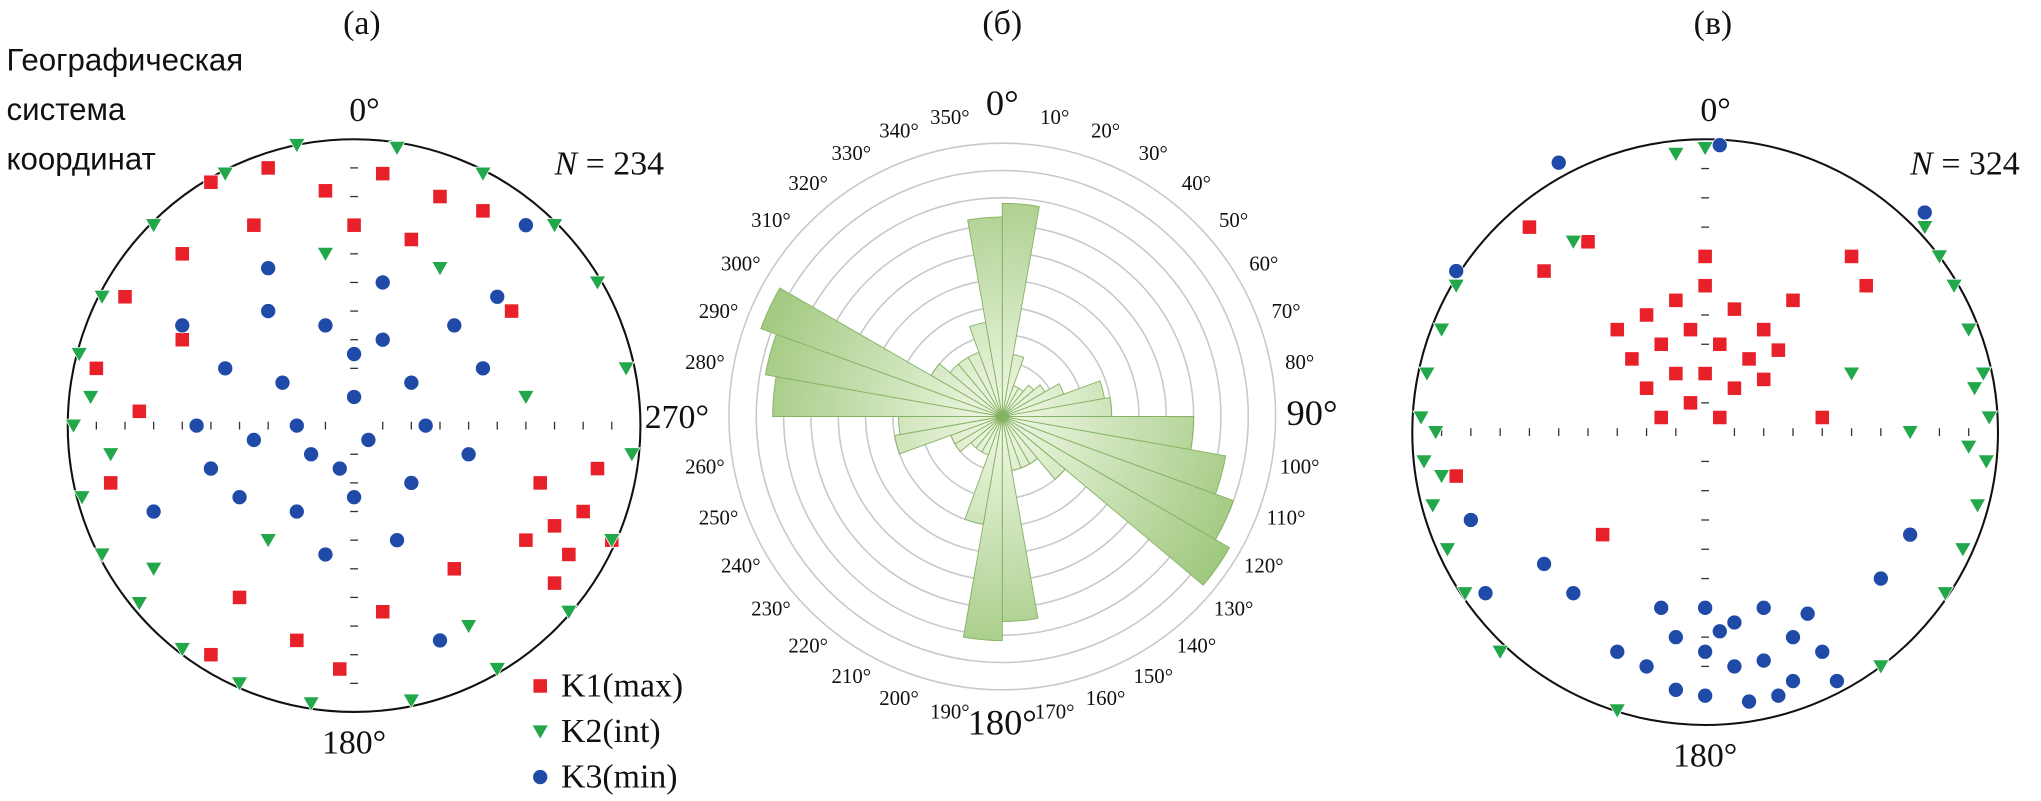 The width and height of the screenshot is (2041, 801). What do you see at coordinates (808, 183) in the screenshot?
I see `angle-label: 320°` at bounding box center [808, 183].